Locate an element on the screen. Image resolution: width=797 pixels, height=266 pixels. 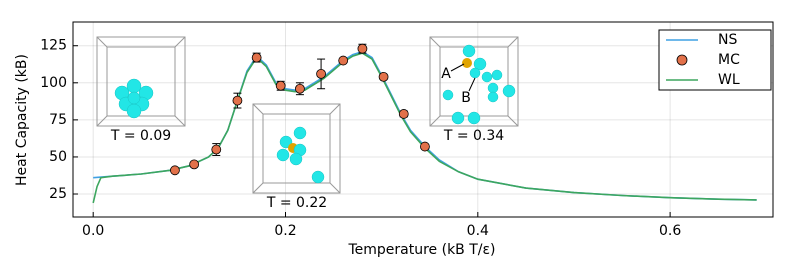
y-tick-label: 125 is located at coordinates (53, 46).